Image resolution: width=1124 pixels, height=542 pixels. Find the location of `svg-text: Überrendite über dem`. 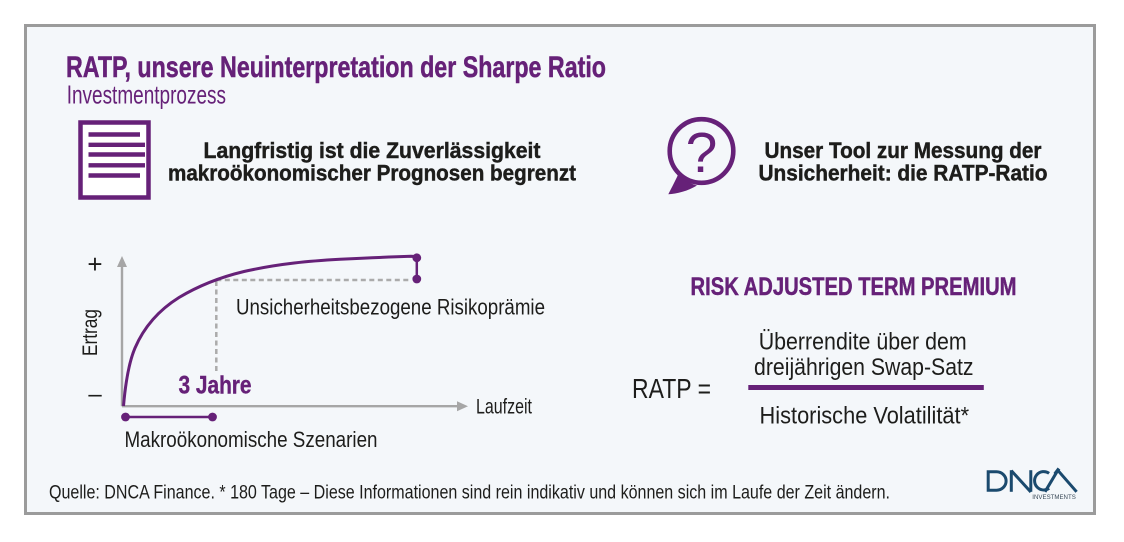

svg-text: Überrendite über dem is located at coordinates (863, 342).